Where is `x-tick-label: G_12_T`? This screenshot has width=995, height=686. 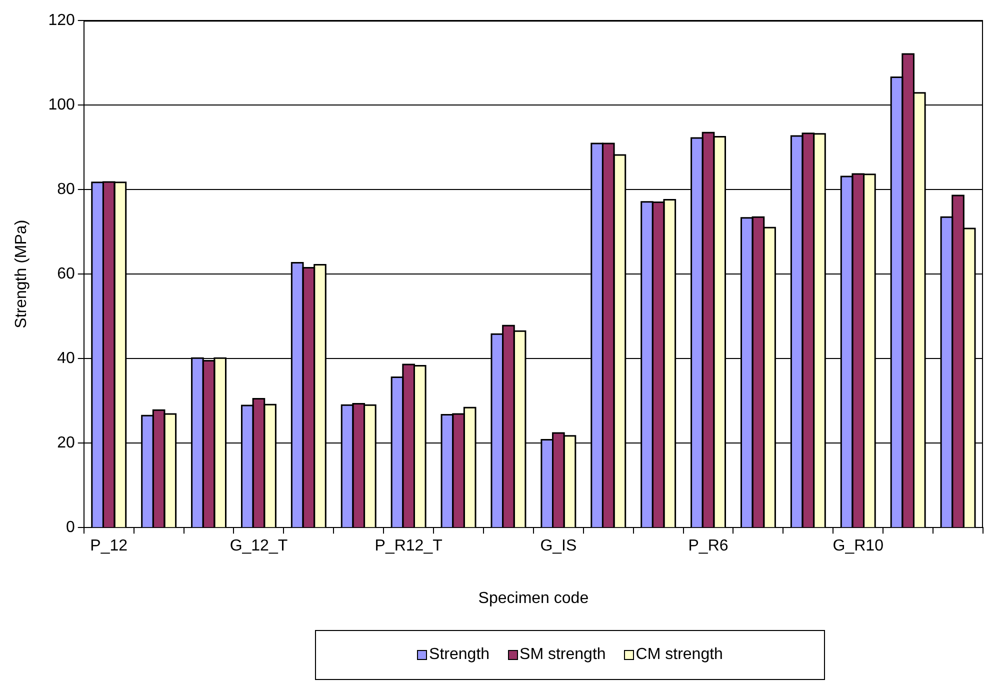
x-tick-label: G_12_T is located at coordinates (259, 546).